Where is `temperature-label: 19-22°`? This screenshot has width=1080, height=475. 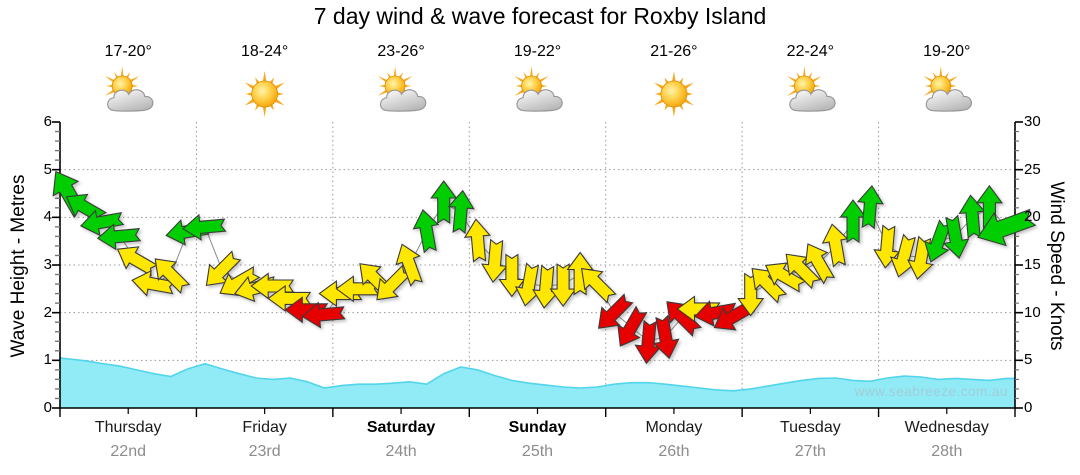
temperature-label: 19-22° is located at coordinates (537, 51).